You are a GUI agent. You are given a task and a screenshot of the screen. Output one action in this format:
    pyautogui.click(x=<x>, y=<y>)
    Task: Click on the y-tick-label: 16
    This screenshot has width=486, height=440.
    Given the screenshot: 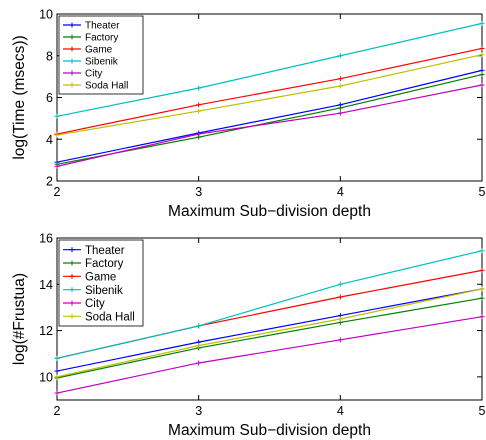 What is the action you would take?
    pyautogui.click(x=46, y=239)
    